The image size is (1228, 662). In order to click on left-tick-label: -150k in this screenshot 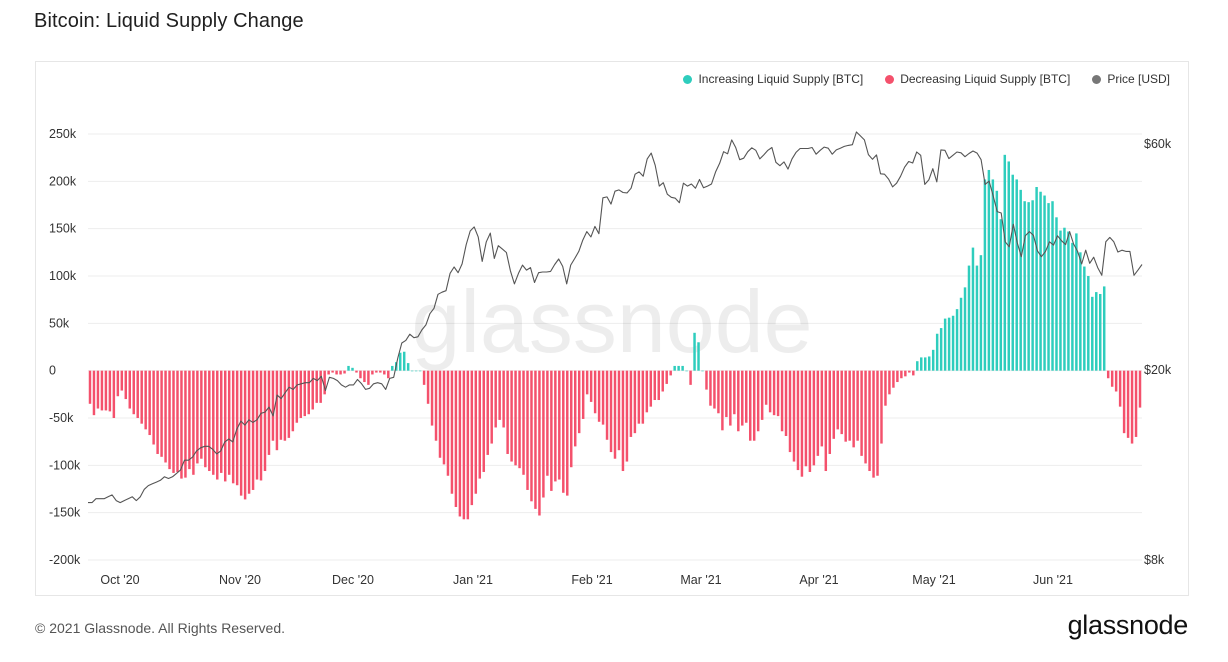, I will do `click(65, 513)`.